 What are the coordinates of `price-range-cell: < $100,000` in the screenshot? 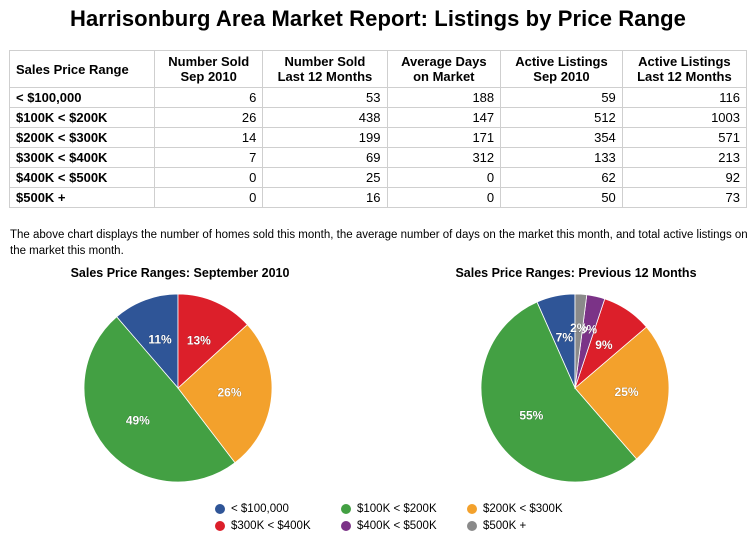 It's located at (82, 97).